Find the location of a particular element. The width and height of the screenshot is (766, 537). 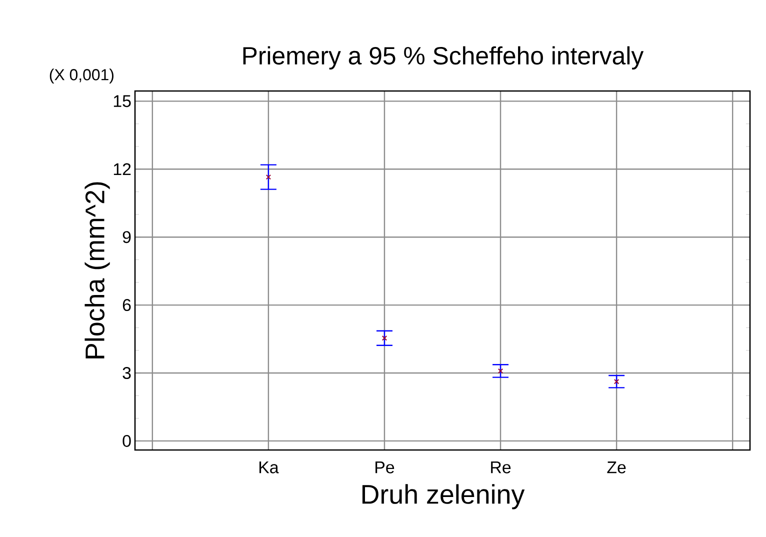

y-tick-label: 0 is located at coordinates (126, 440).